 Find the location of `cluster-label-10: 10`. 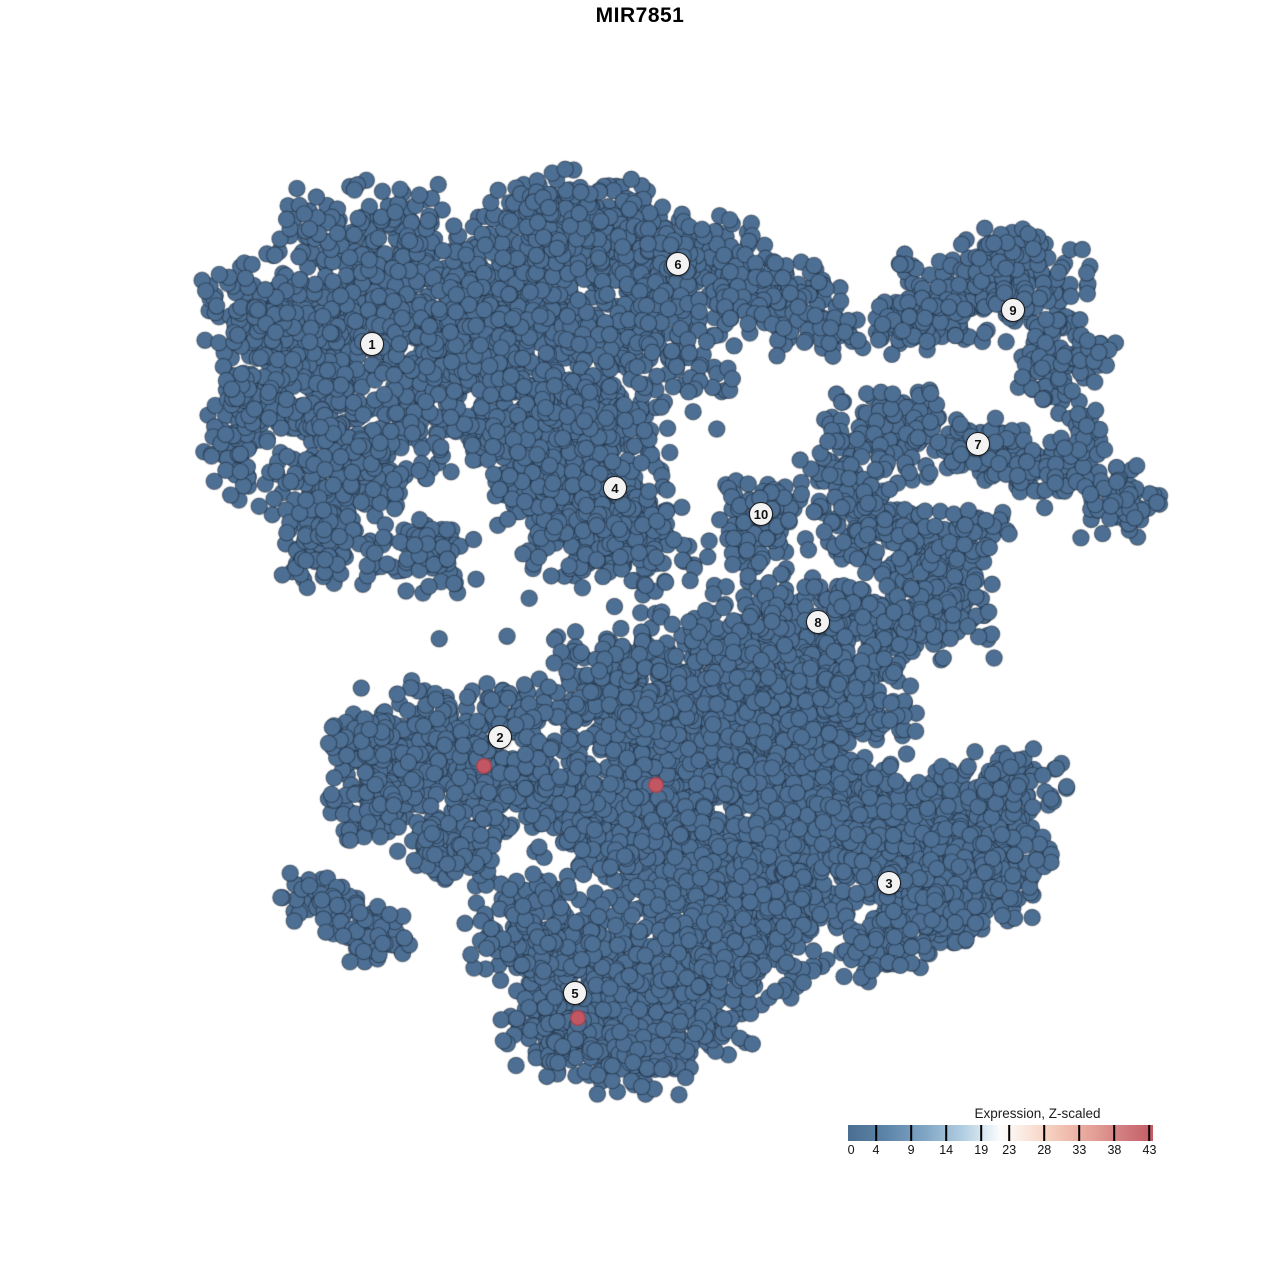

cluster-label-10: 10 is located at coordinates (761, 514).